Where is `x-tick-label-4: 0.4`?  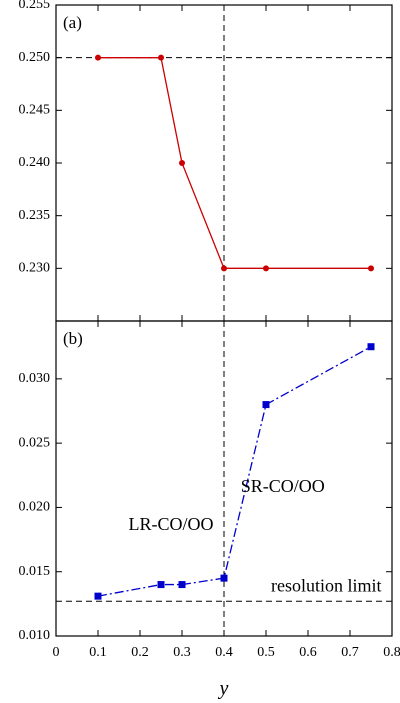
x-tick-label-4: 0.4 is located at coordinates (224, 652).